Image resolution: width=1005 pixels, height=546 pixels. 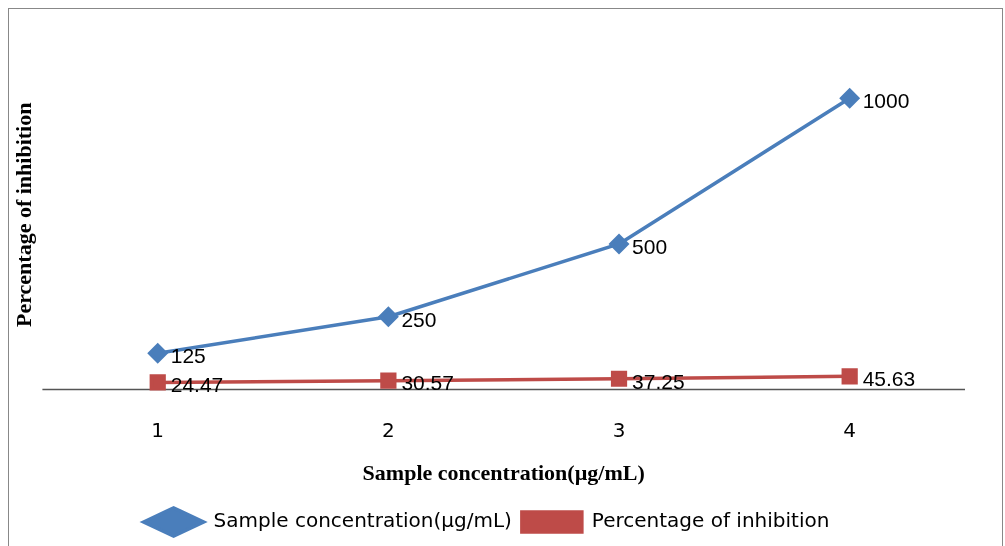 I want to click on x-tick-label: 4, so click(x=850, y=429).